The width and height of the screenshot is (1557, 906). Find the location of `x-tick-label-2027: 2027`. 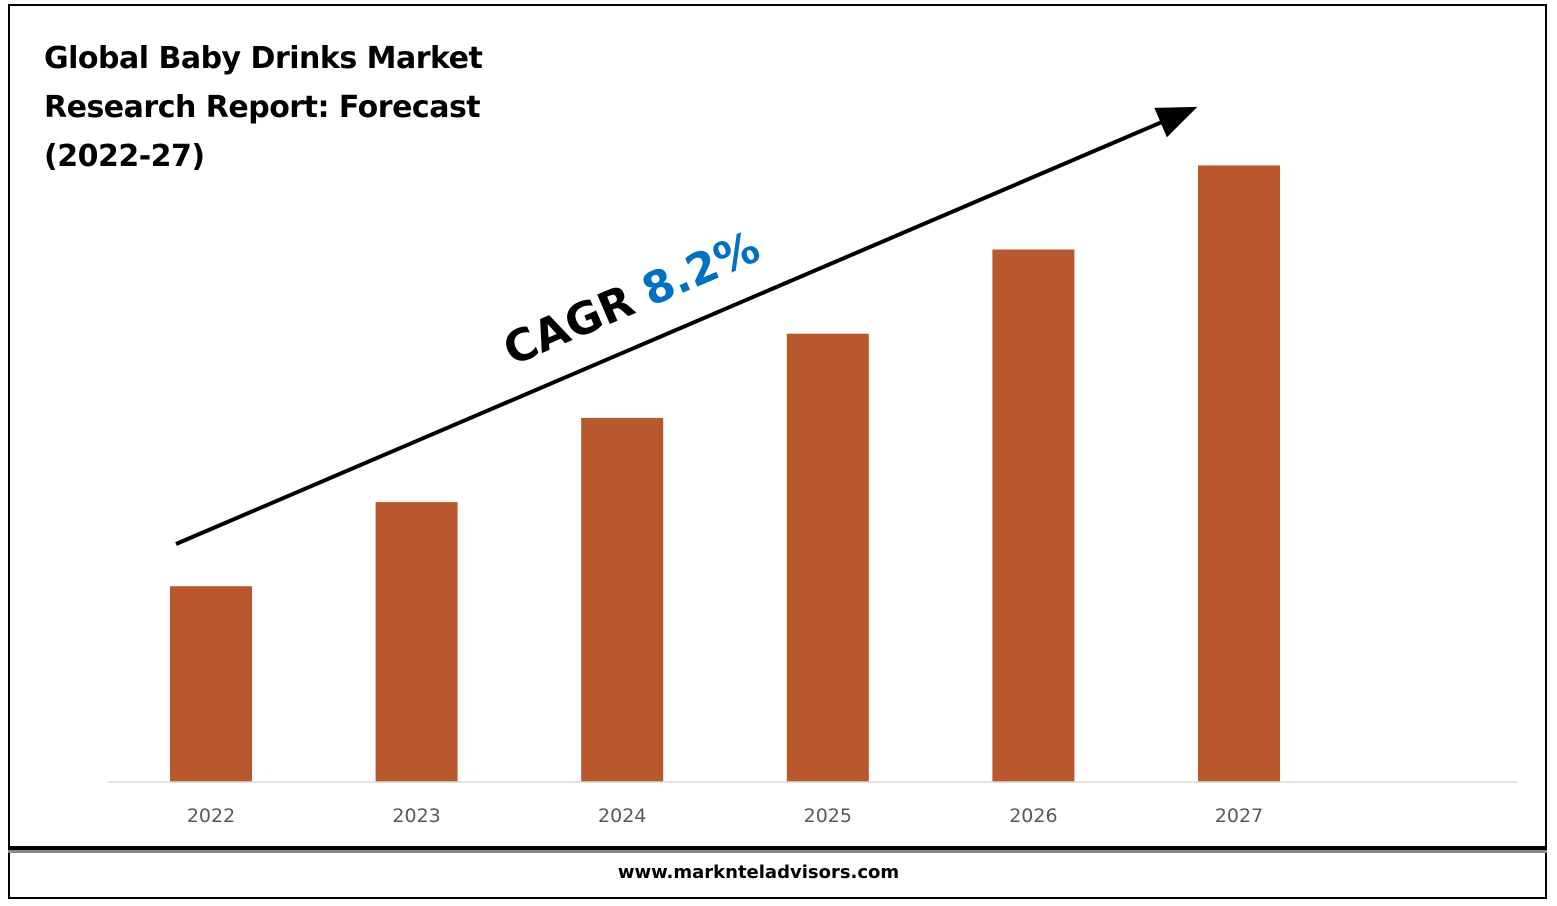

x-tick-label-2027: 2027 is located at coordinates (1239, 816).